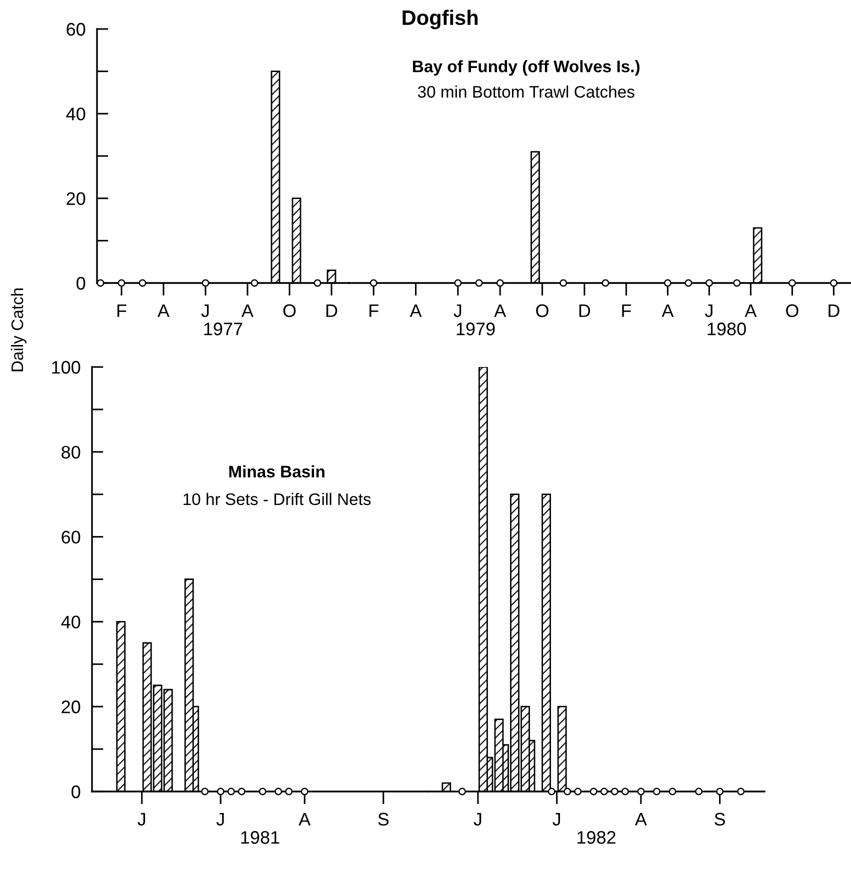 The height and width of the screenshot is (869, 851). What do you see at coordinates (597, 837) in the screenshot?
I see `x-axis-title: 1982` at bounding box center [597, 837].